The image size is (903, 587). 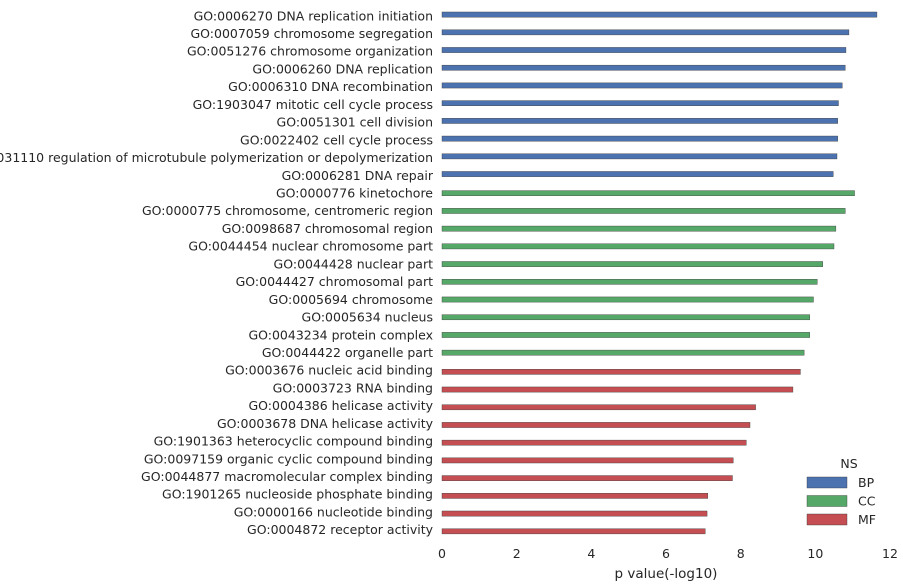 I want to click on category-label: GO:0006281 DNA repair, so click(x=358, y=175).